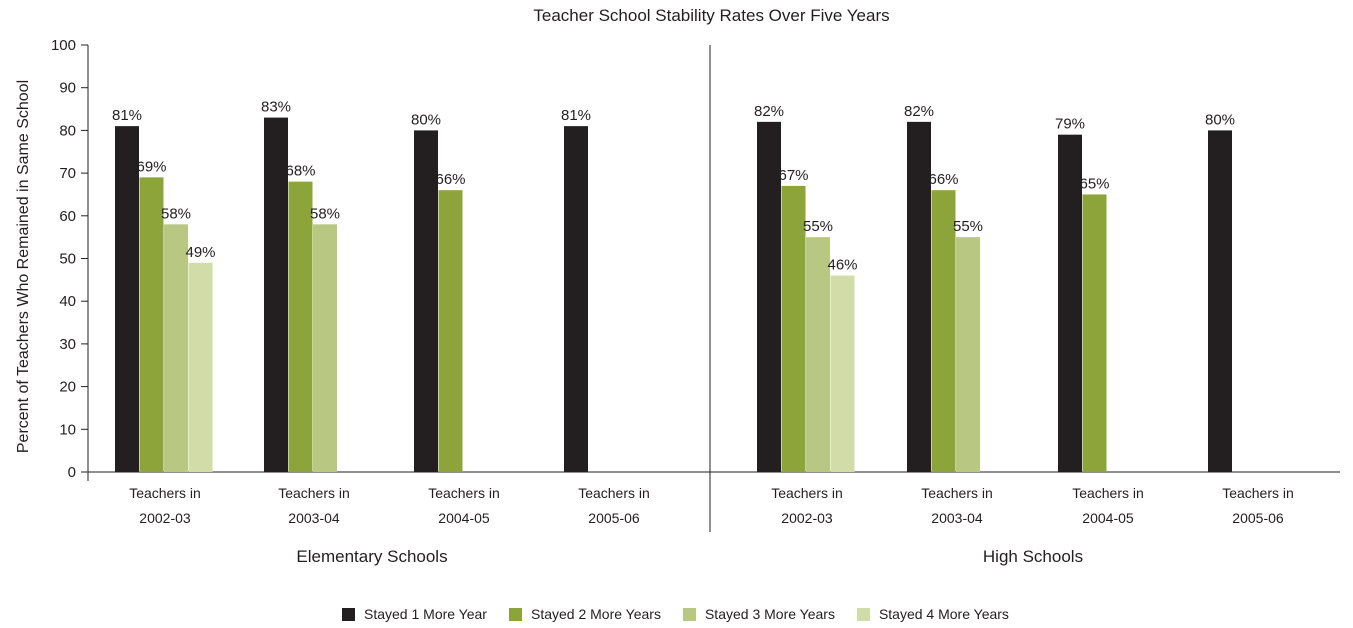  Describe the element at coordinates (276, 107) in the screenshot. I see `bar-value-label: 83%` at that location.